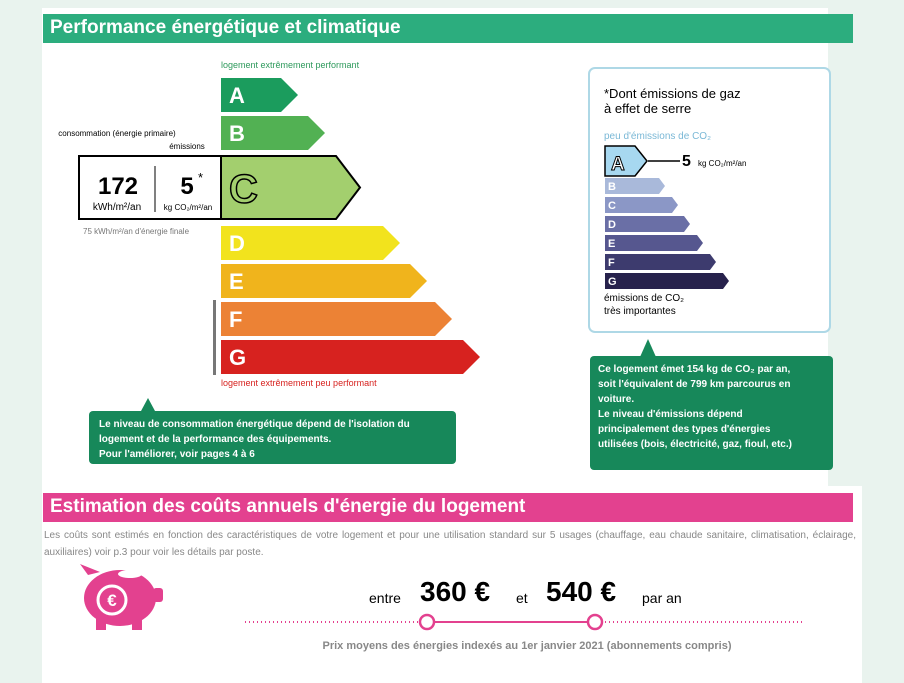 The image size is (904, 683). Describe the element at coordinates (694, 369) in the screenshot. I see `callout-line: Ce logement émet 154 kg de CO₂ par an,` at that location.